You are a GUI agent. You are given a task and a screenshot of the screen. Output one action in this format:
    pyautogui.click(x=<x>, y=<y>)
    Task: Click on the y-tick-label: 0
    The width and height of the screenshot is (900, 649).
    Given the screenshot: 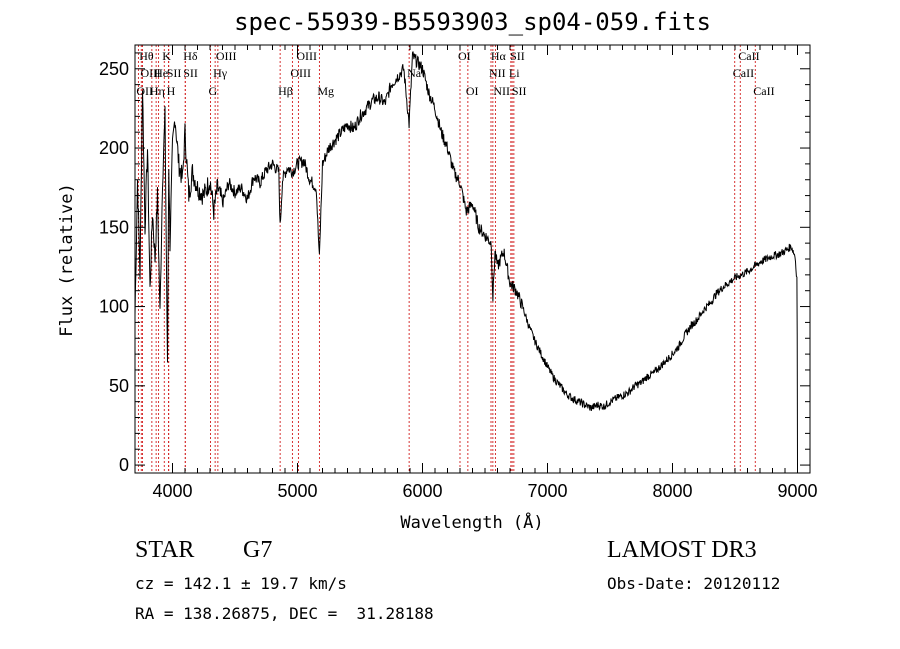 What is the action you would take?
    pyautogui.click(x=124, y=465)
    